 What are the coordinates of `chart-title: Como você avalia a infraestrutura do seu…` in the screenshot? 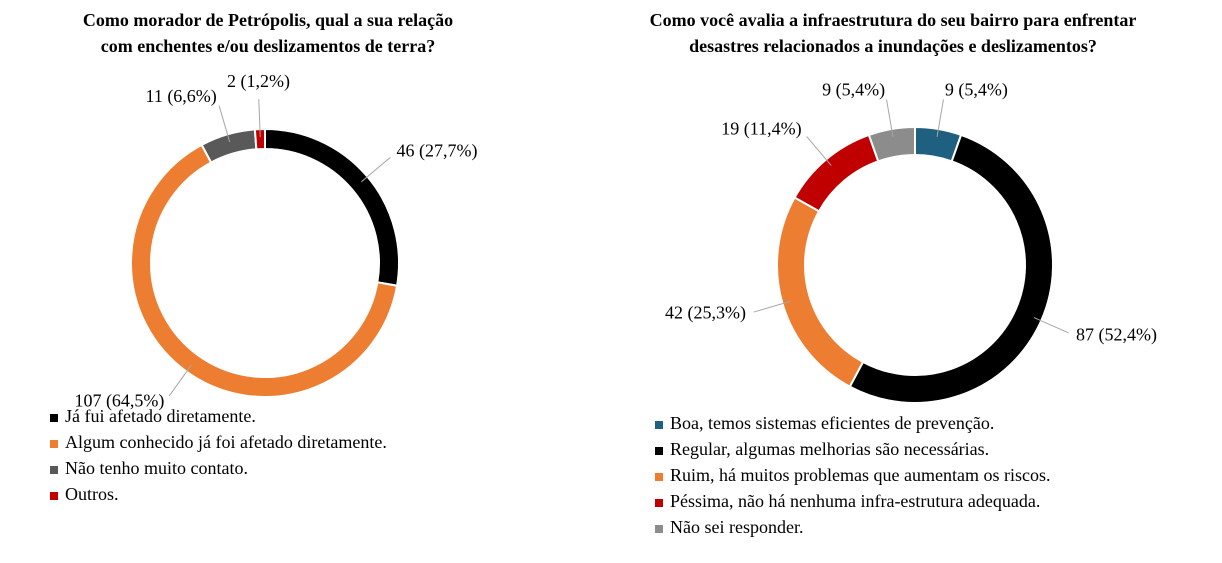 It's located at (893, 20).